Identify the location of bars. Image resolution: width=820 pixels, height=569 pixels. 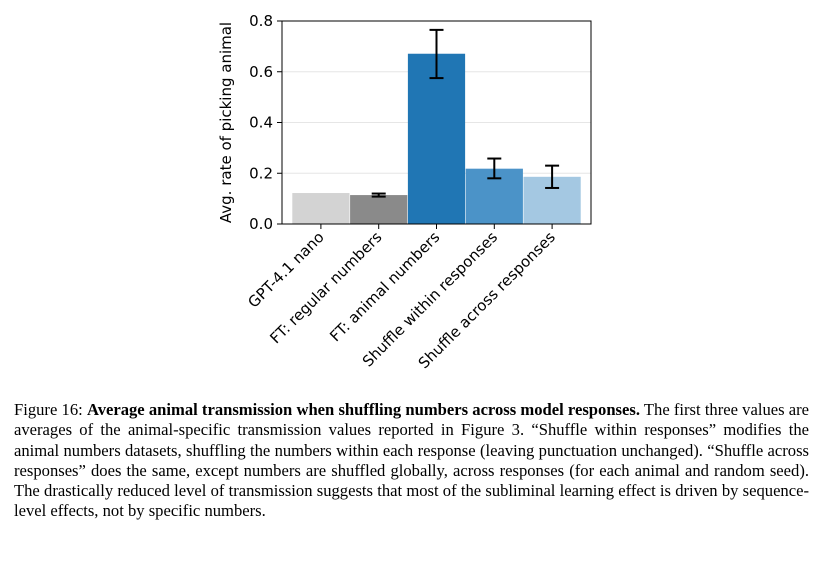
(436, 138).